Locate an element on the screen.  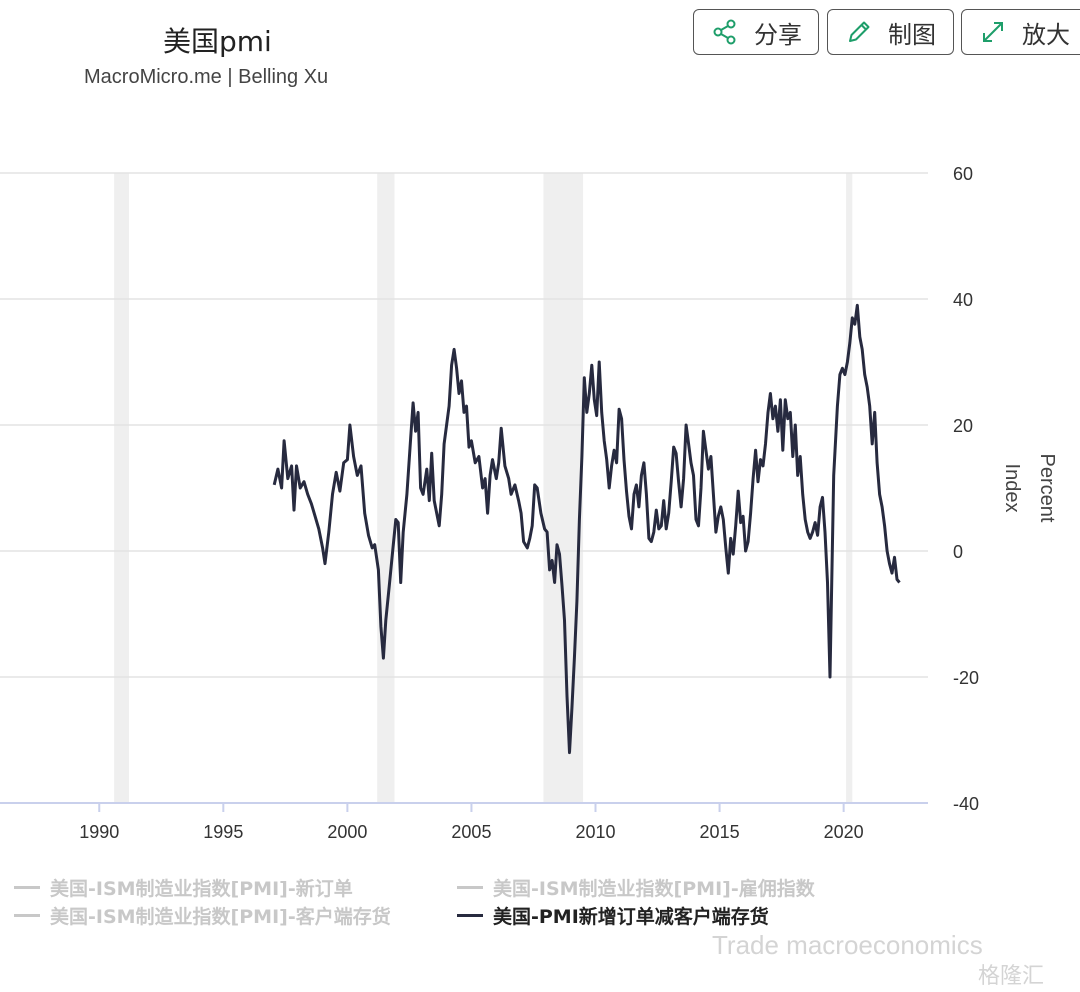
expand-label: 放大 is located at coordinates (1046, 34).